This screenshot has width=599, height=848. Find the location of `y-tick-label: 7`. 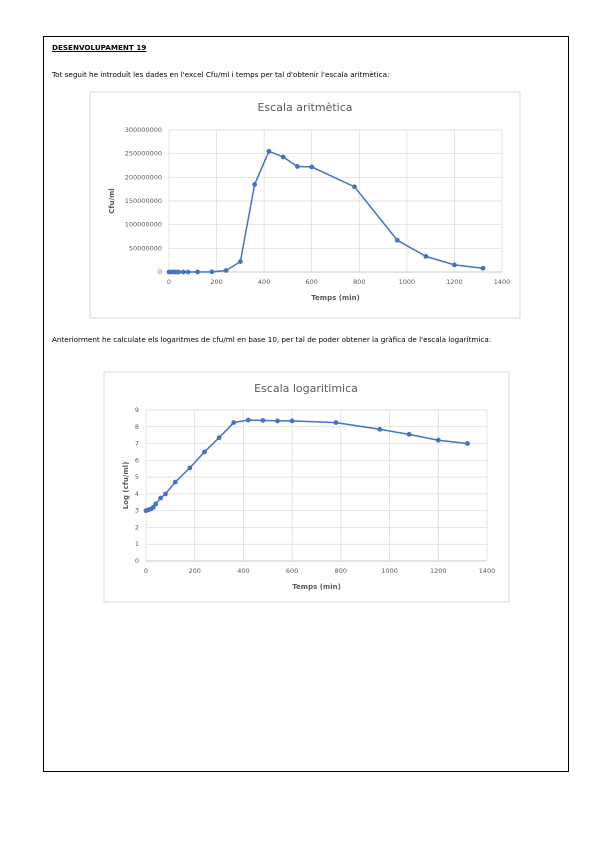

y-tick-label: 7 is located at coordinates (137, 444).